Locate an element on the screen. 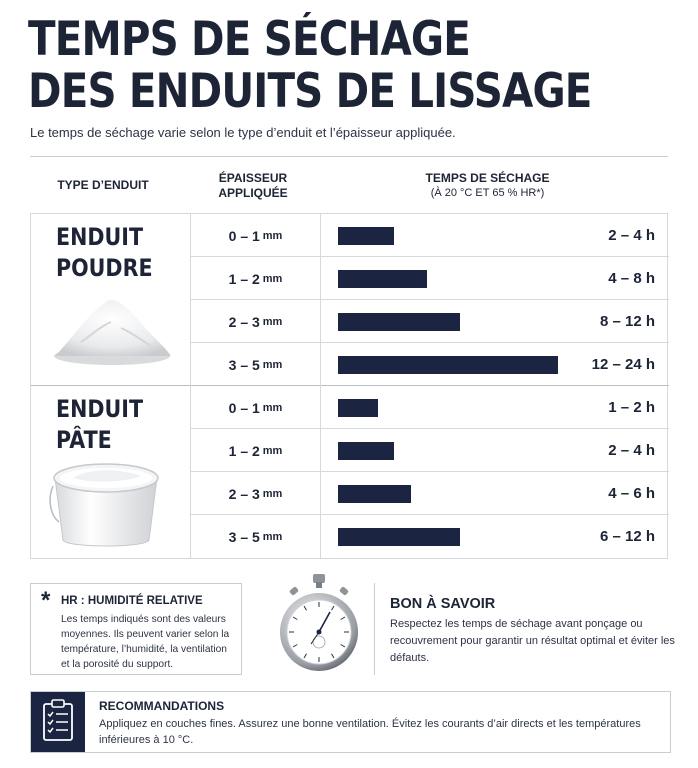 The image size is (698, 768). drying-time-value: 4 – 8 h is located at coordinates (631, 278).